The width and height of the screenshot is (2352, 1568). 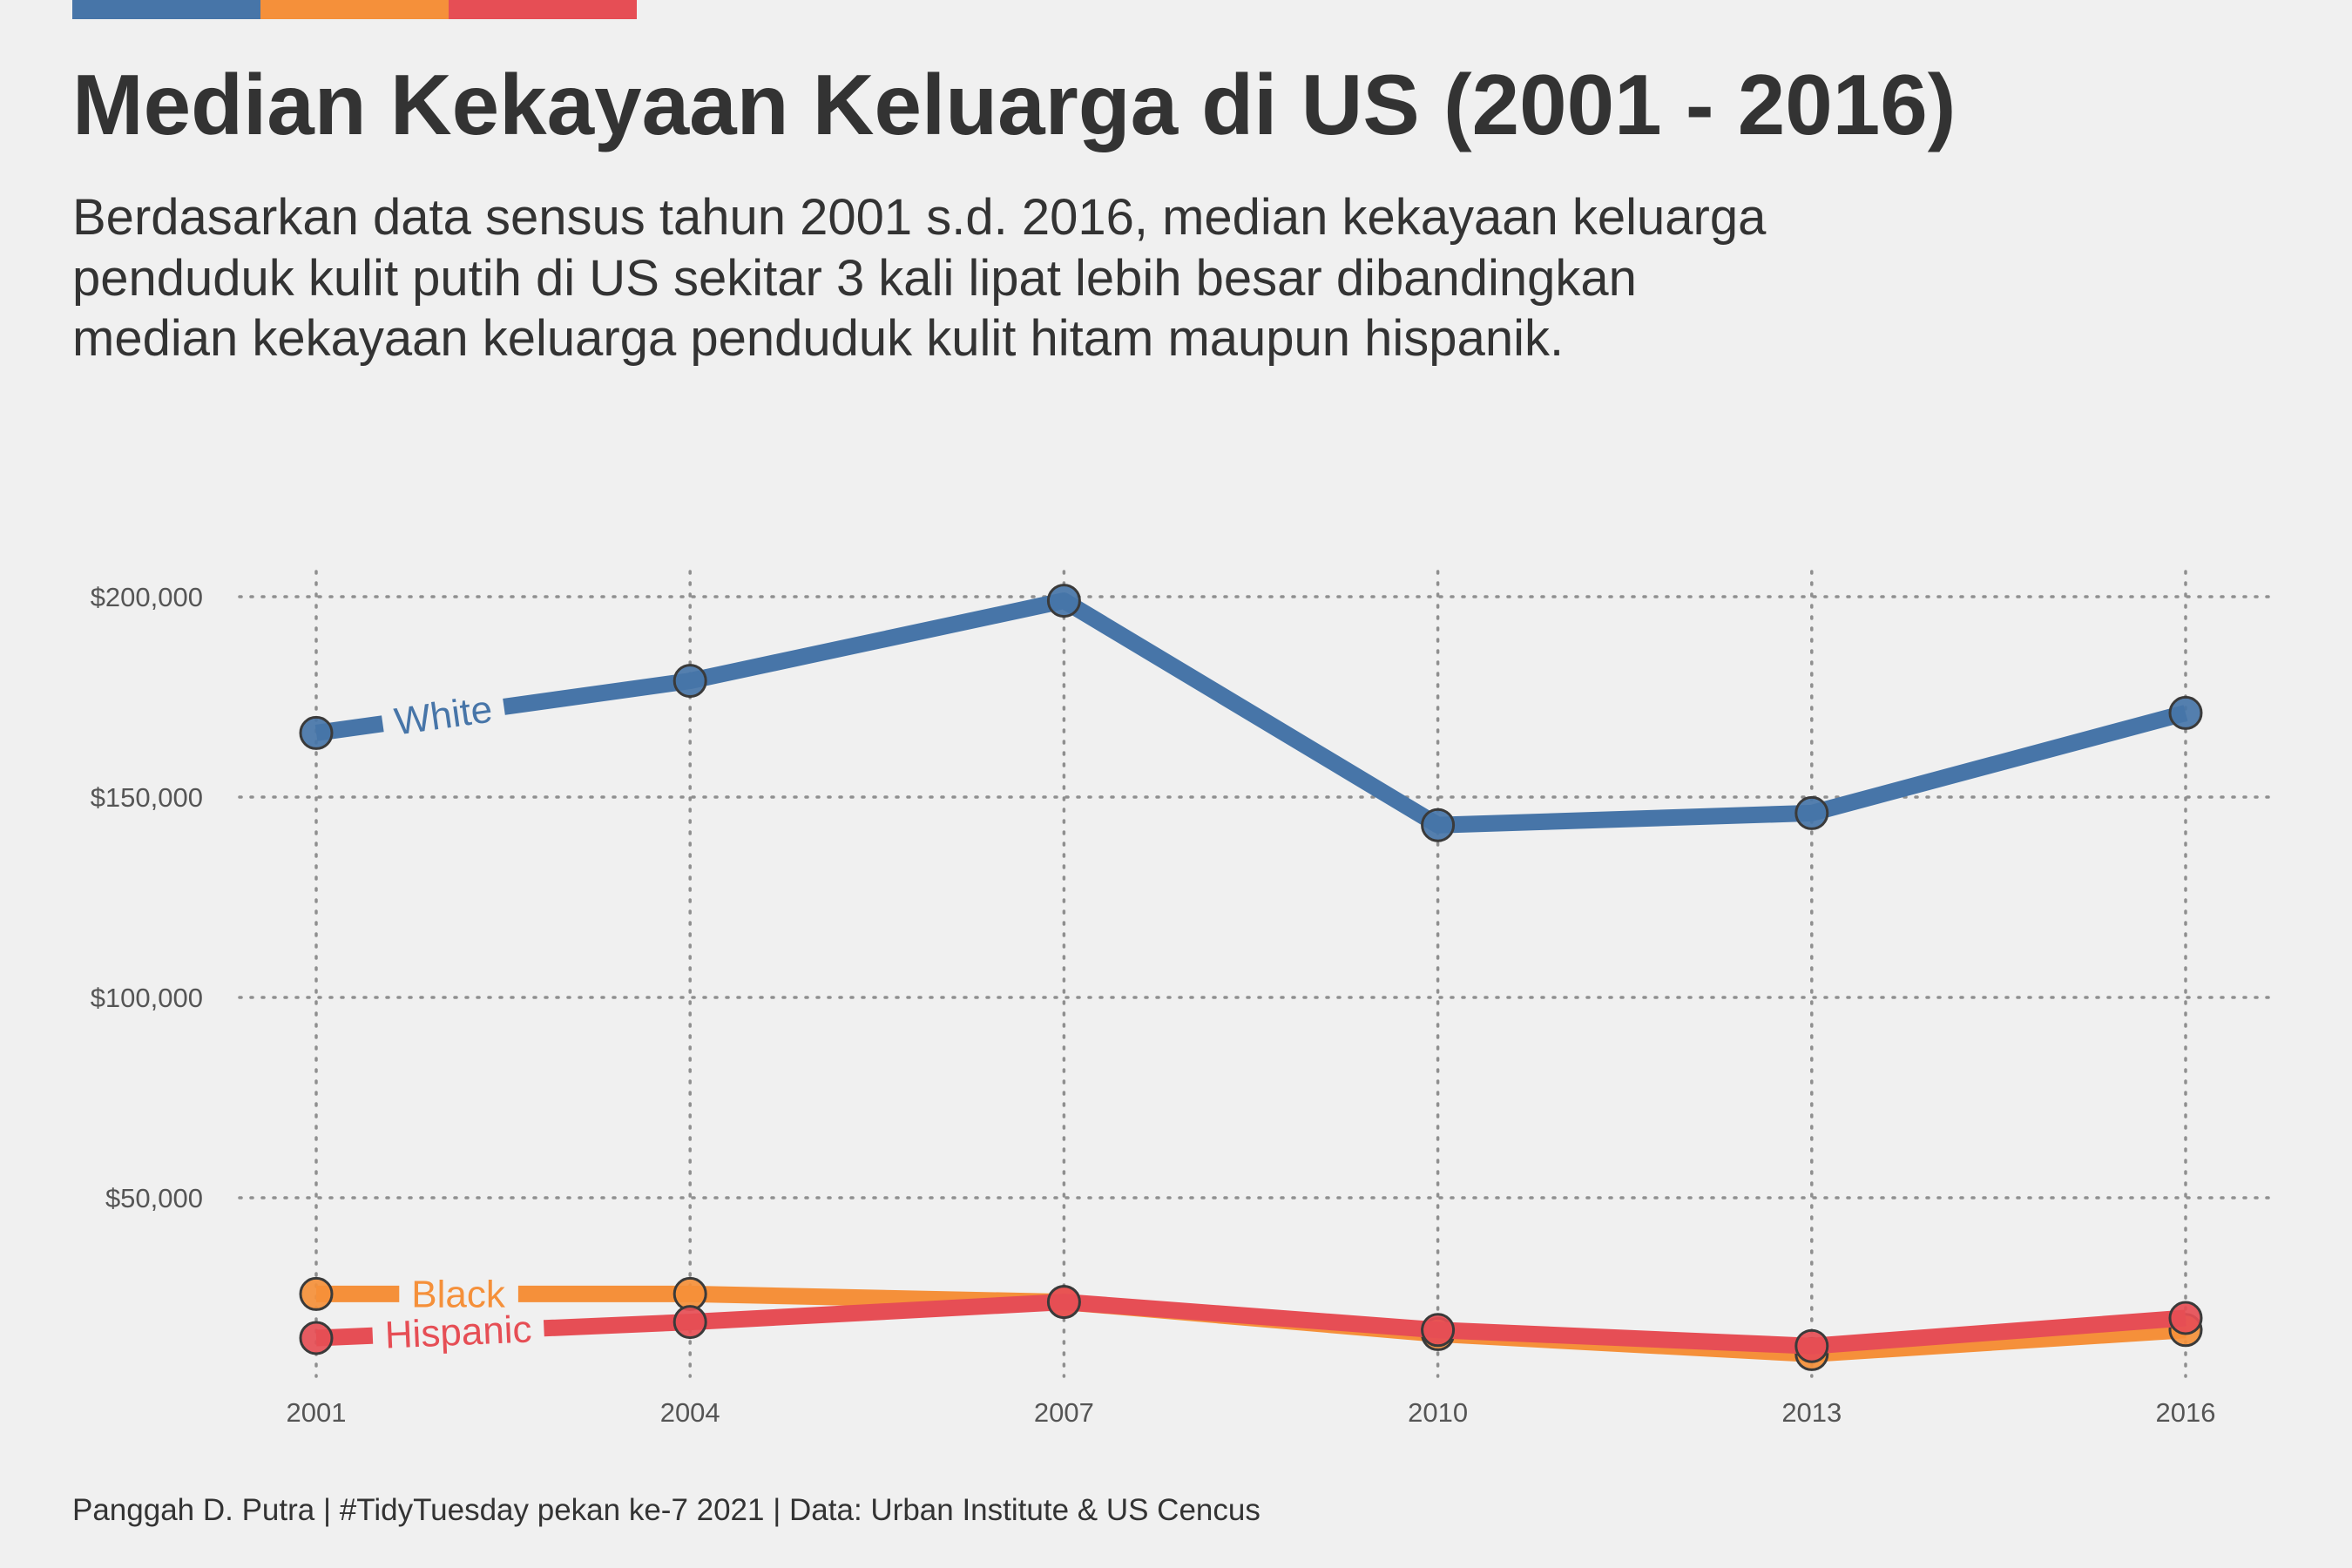 I want to click on color-strip-blue, so click(x=166, y=9).